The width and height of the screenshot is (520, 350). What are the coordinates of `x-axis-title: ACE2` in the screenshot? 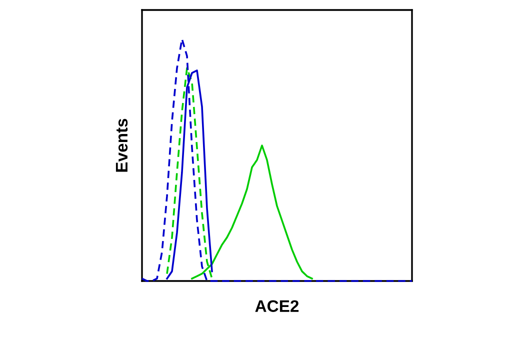 It's located at (277, 306).